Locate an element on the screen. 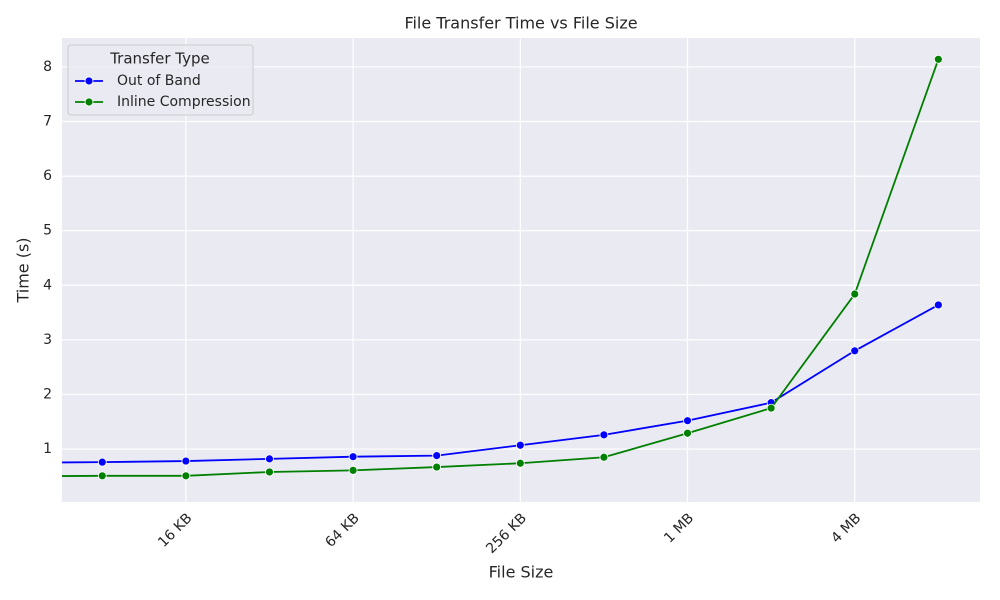  y-axis-label: Time (s) is located at coordinates (23, 270).